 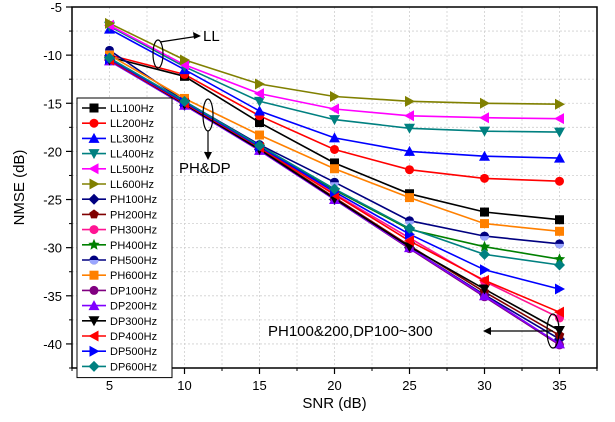 I want to click on ll-group-ellipse, so click(x=158, y=54).